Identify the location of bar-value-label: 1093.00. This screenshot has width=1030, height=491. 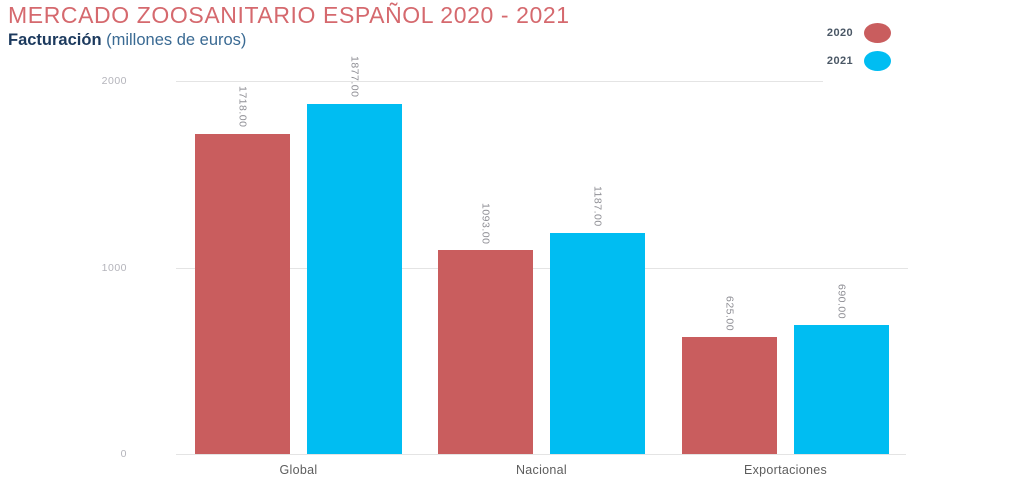
(485, 223).